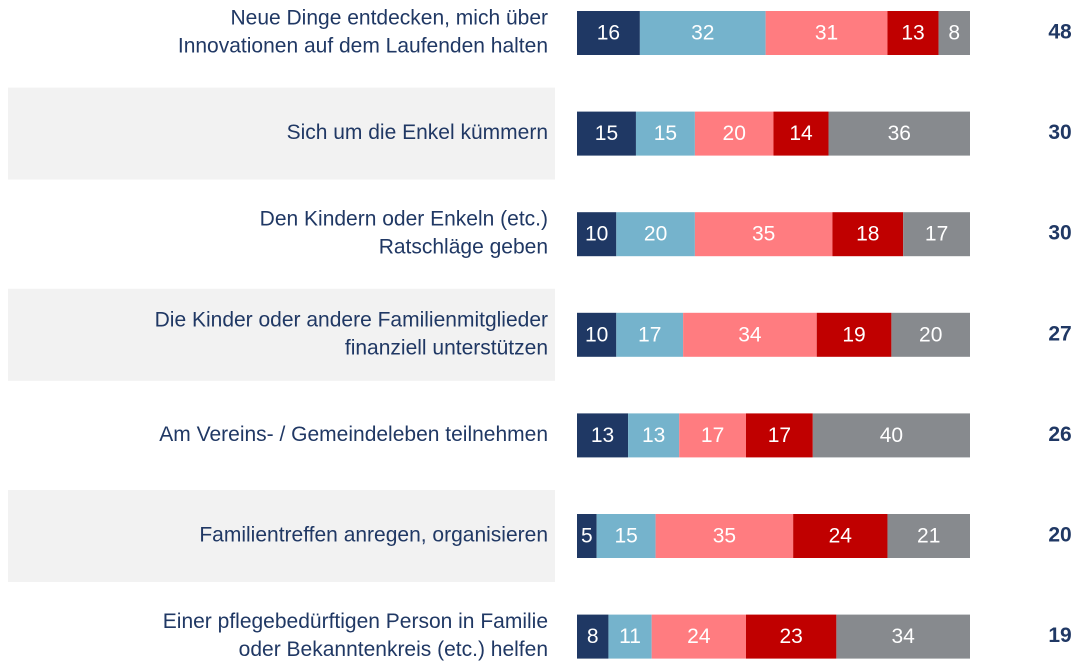 The image size is (1084, 667). I want to click on value-label: 14, so click(801, 133).